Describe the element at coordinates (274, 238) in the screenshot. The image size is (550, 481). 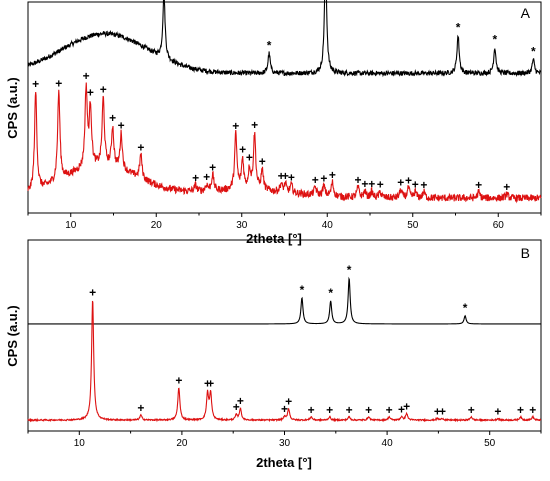
I see `panel-a-xlabel: 2theta [°]` at that location.